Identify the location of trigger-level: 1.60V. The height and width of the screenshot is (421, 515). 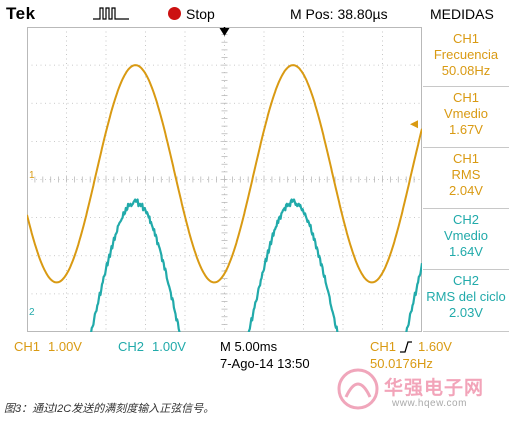
(435, 346).